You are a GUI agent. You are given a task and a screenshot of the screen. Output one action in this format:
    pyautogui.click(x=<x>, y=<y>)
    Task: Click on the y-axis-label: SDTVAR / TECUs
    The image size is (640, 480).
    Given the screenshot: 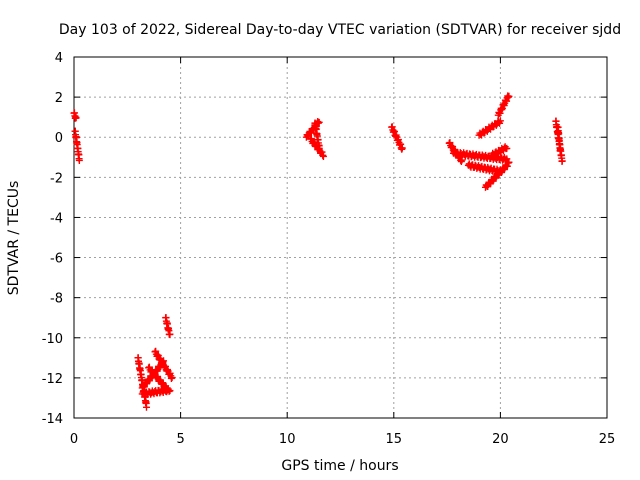 What is the action you would take?
    pyautogui.click(x=14, y=238)
    